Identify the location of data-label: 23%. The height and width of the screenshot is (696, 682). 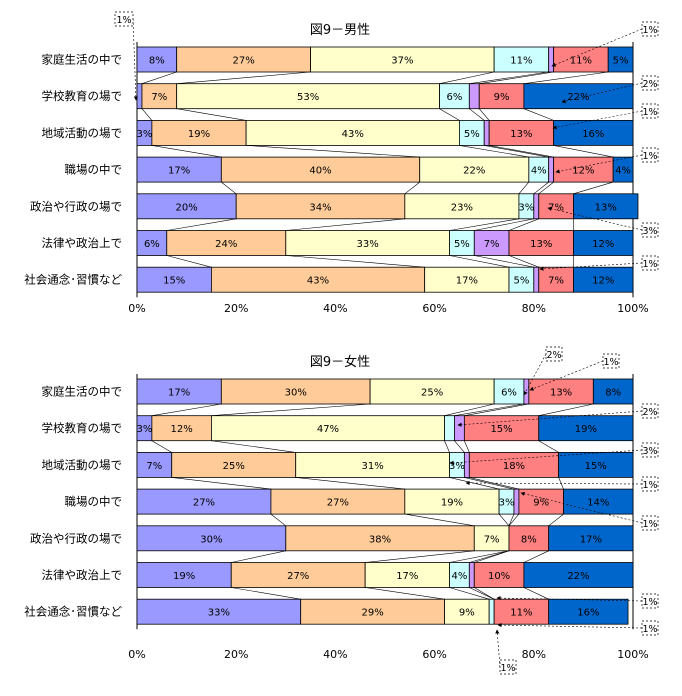
(462, 207).